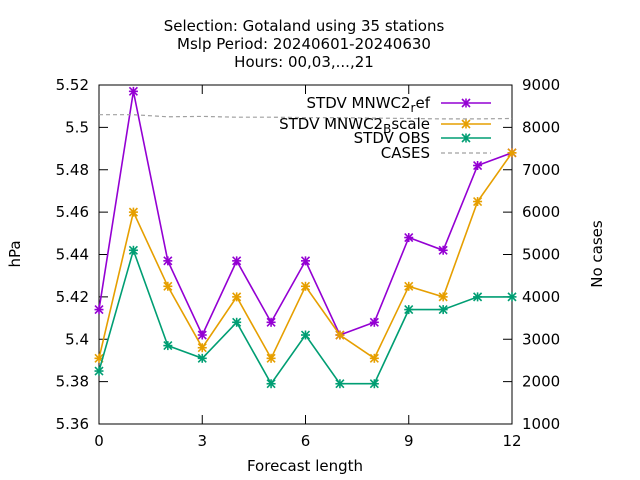  I want to click on legend-label: STDV OBS, so click(392, 138).